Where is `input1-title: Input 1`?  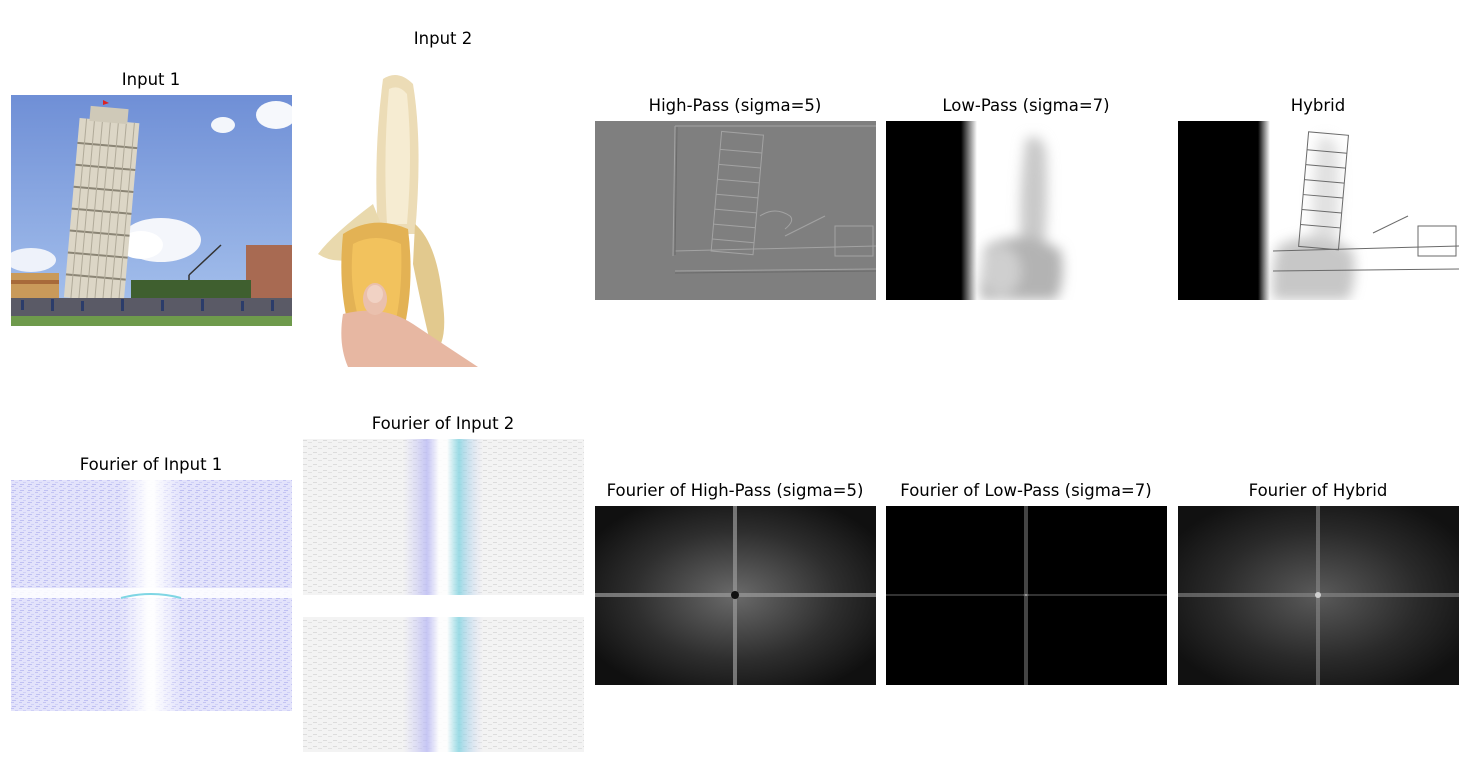
input1-title: Input 1 is located at coordinates (151, 79).